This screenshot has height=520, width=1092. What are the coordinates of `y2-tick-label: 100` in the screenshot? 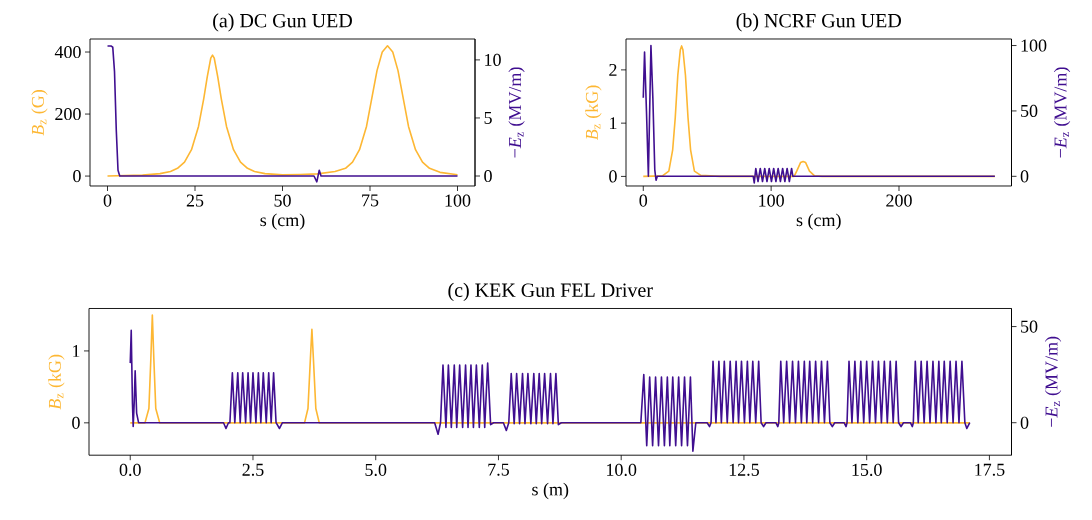 It's located at (1034, 45).